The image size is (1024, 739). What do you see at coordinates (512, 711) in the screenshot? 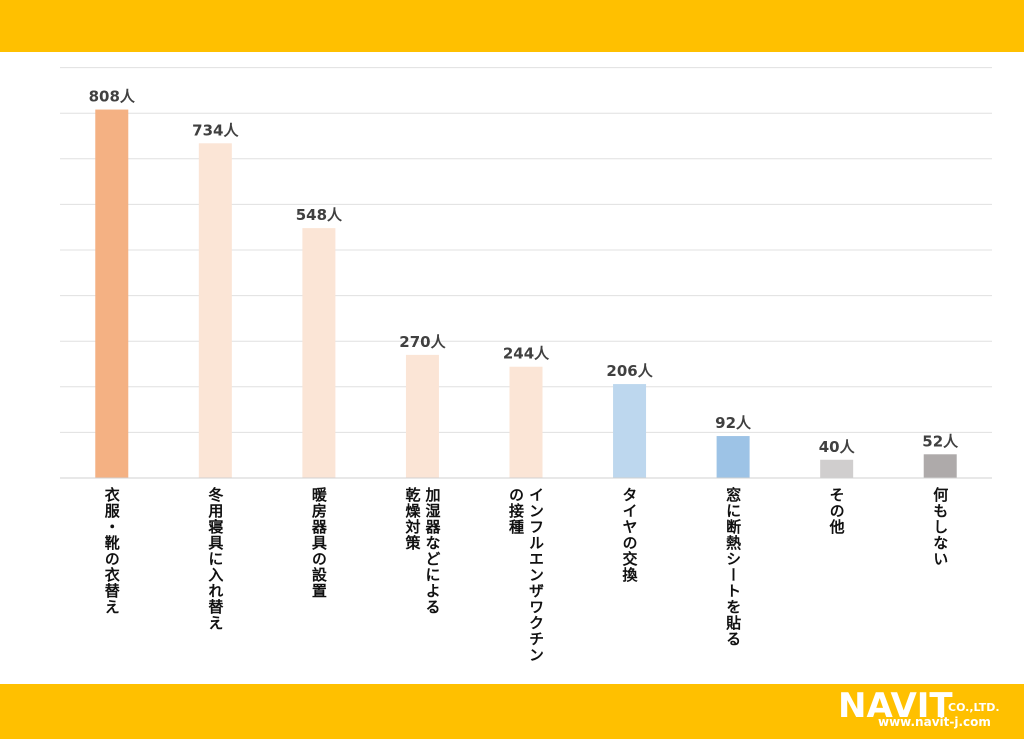
I see `bottom-banner` at bounding box center [512, 711].